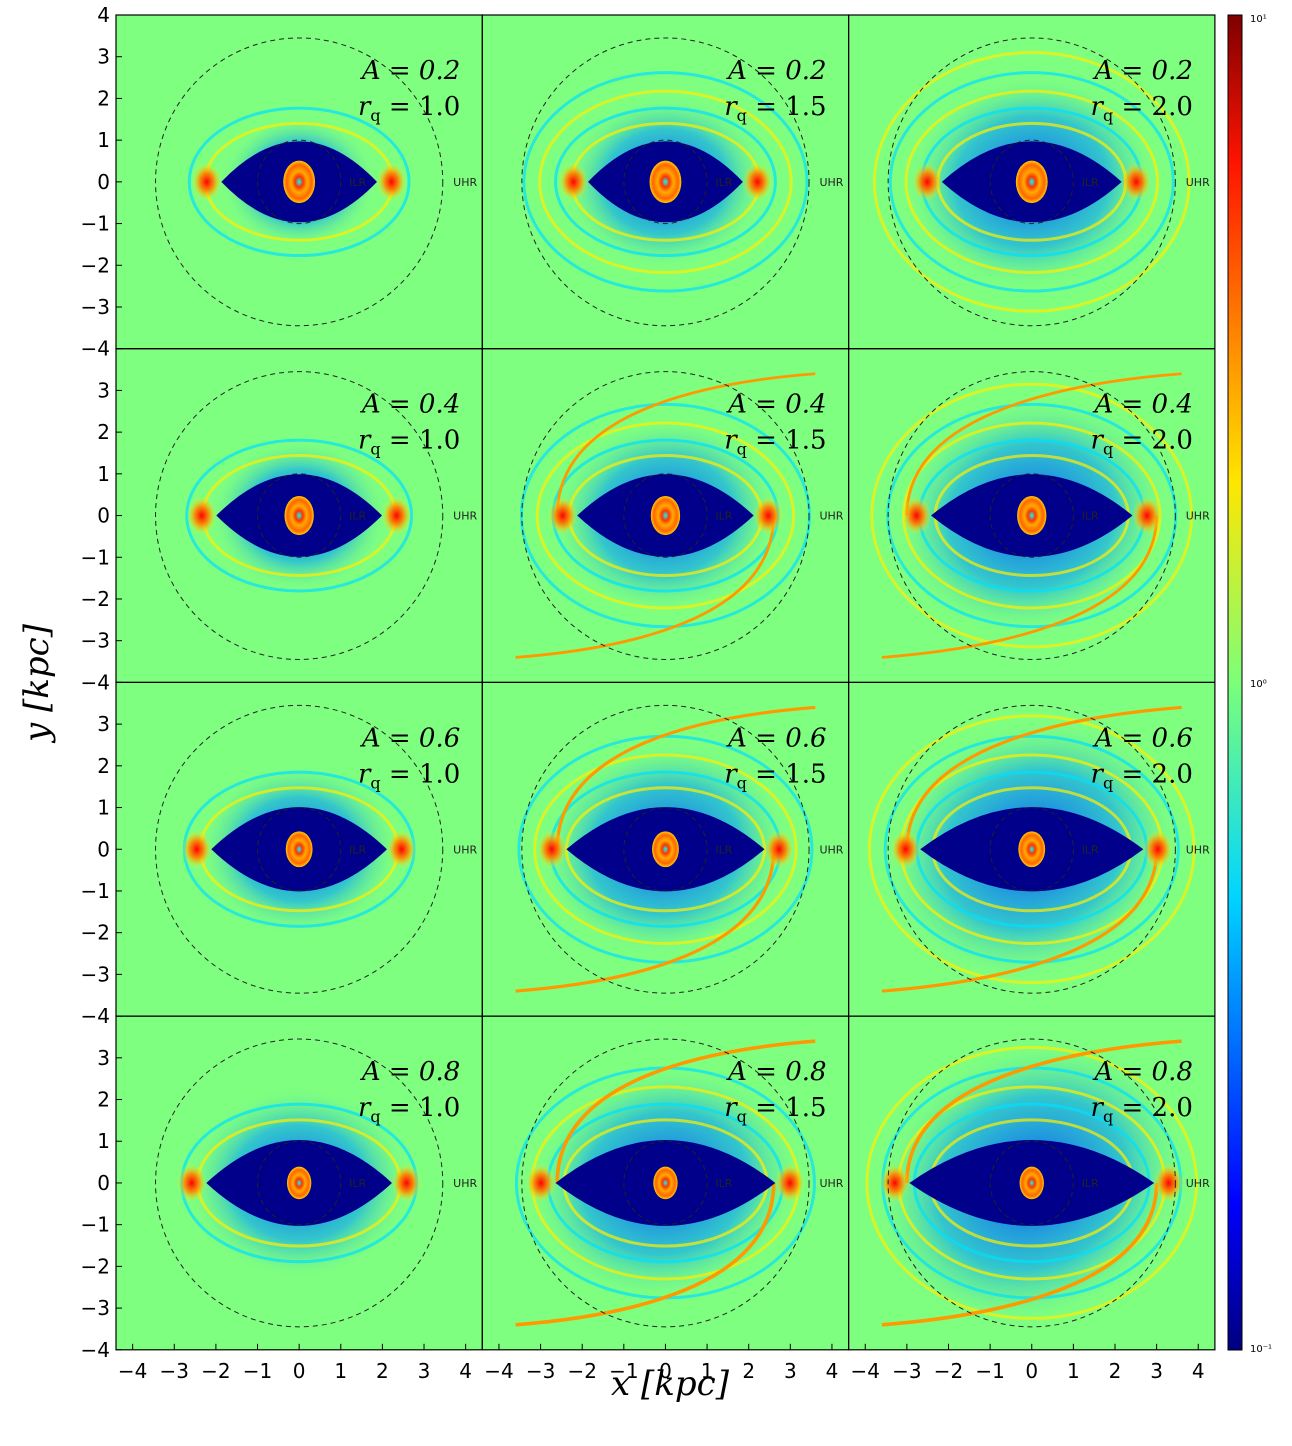 The image size is (1292, 1446). What do you see at coordinates (865, 1371) in the screenshot?
I see `x-tick-label: −4` at bounding box center [865, 1371].